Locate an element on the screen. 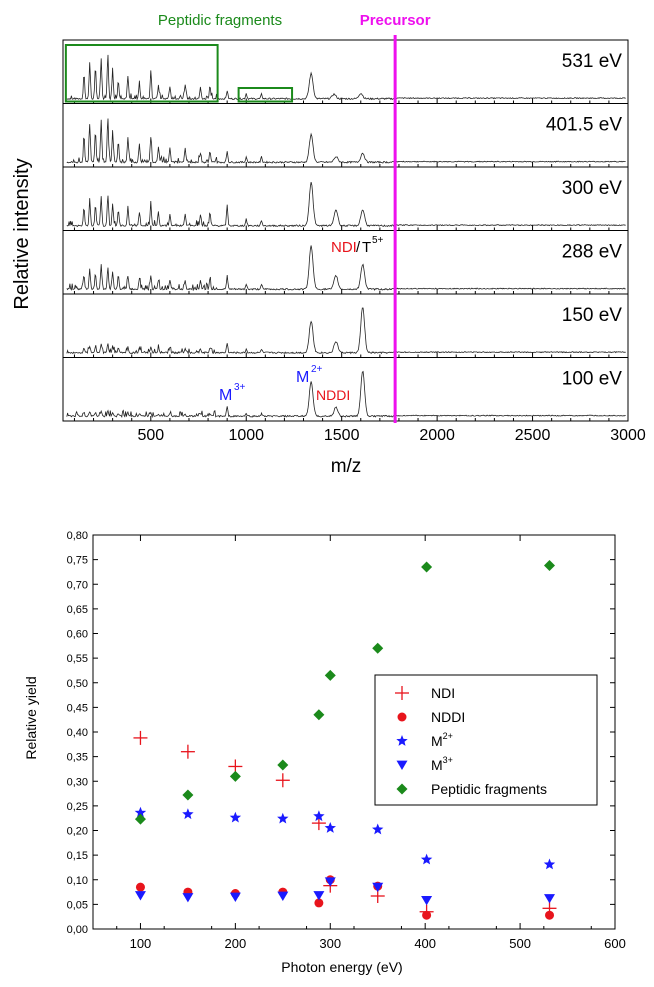 This screenshot has height=987, width=654. t5-superscript: 5+ is located at coordinates (378, 240).